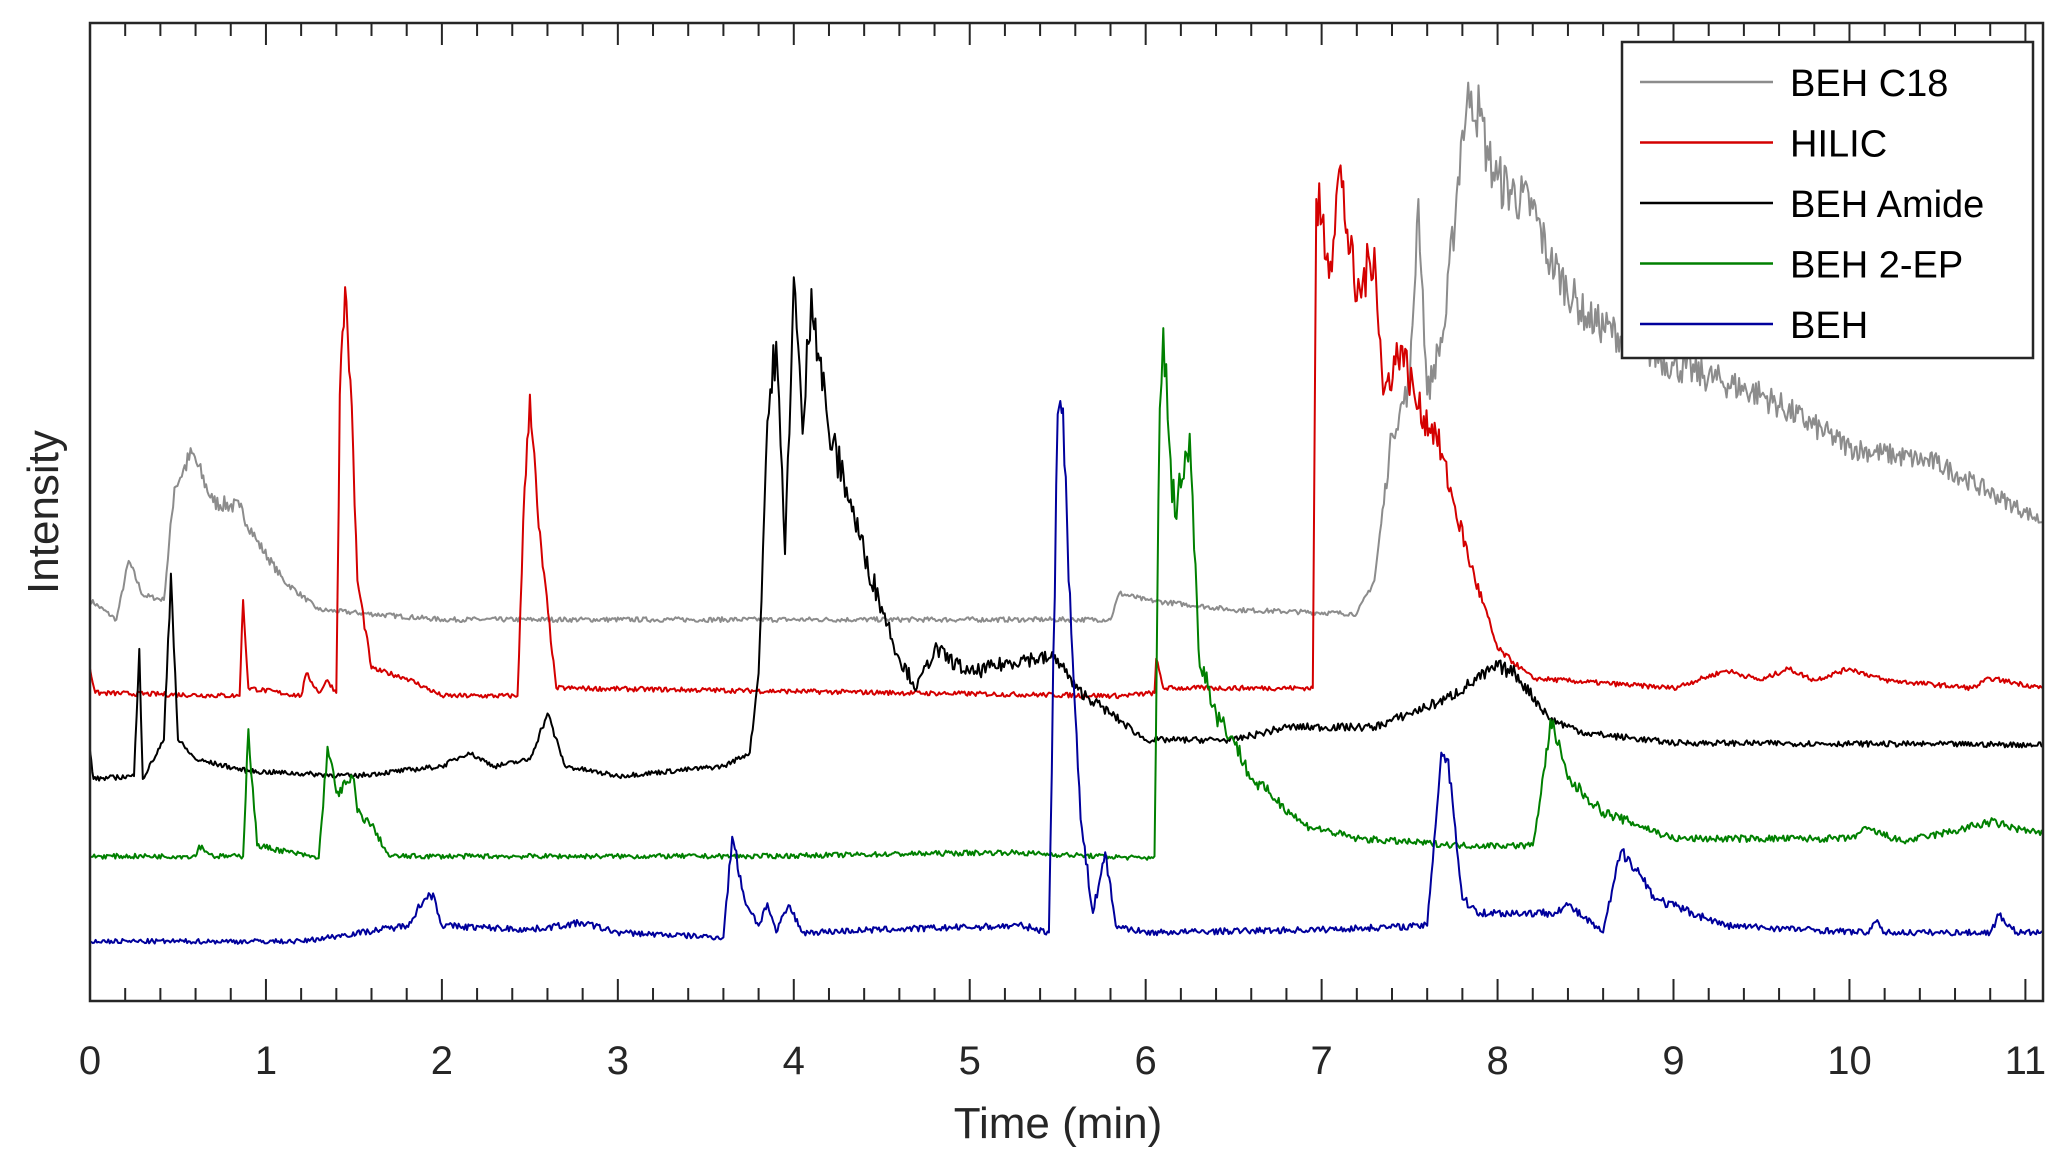  Describe the element at coordinates (1876, 266) in the screenshot. I see `legend-label: BEH 2-EP` at that location.